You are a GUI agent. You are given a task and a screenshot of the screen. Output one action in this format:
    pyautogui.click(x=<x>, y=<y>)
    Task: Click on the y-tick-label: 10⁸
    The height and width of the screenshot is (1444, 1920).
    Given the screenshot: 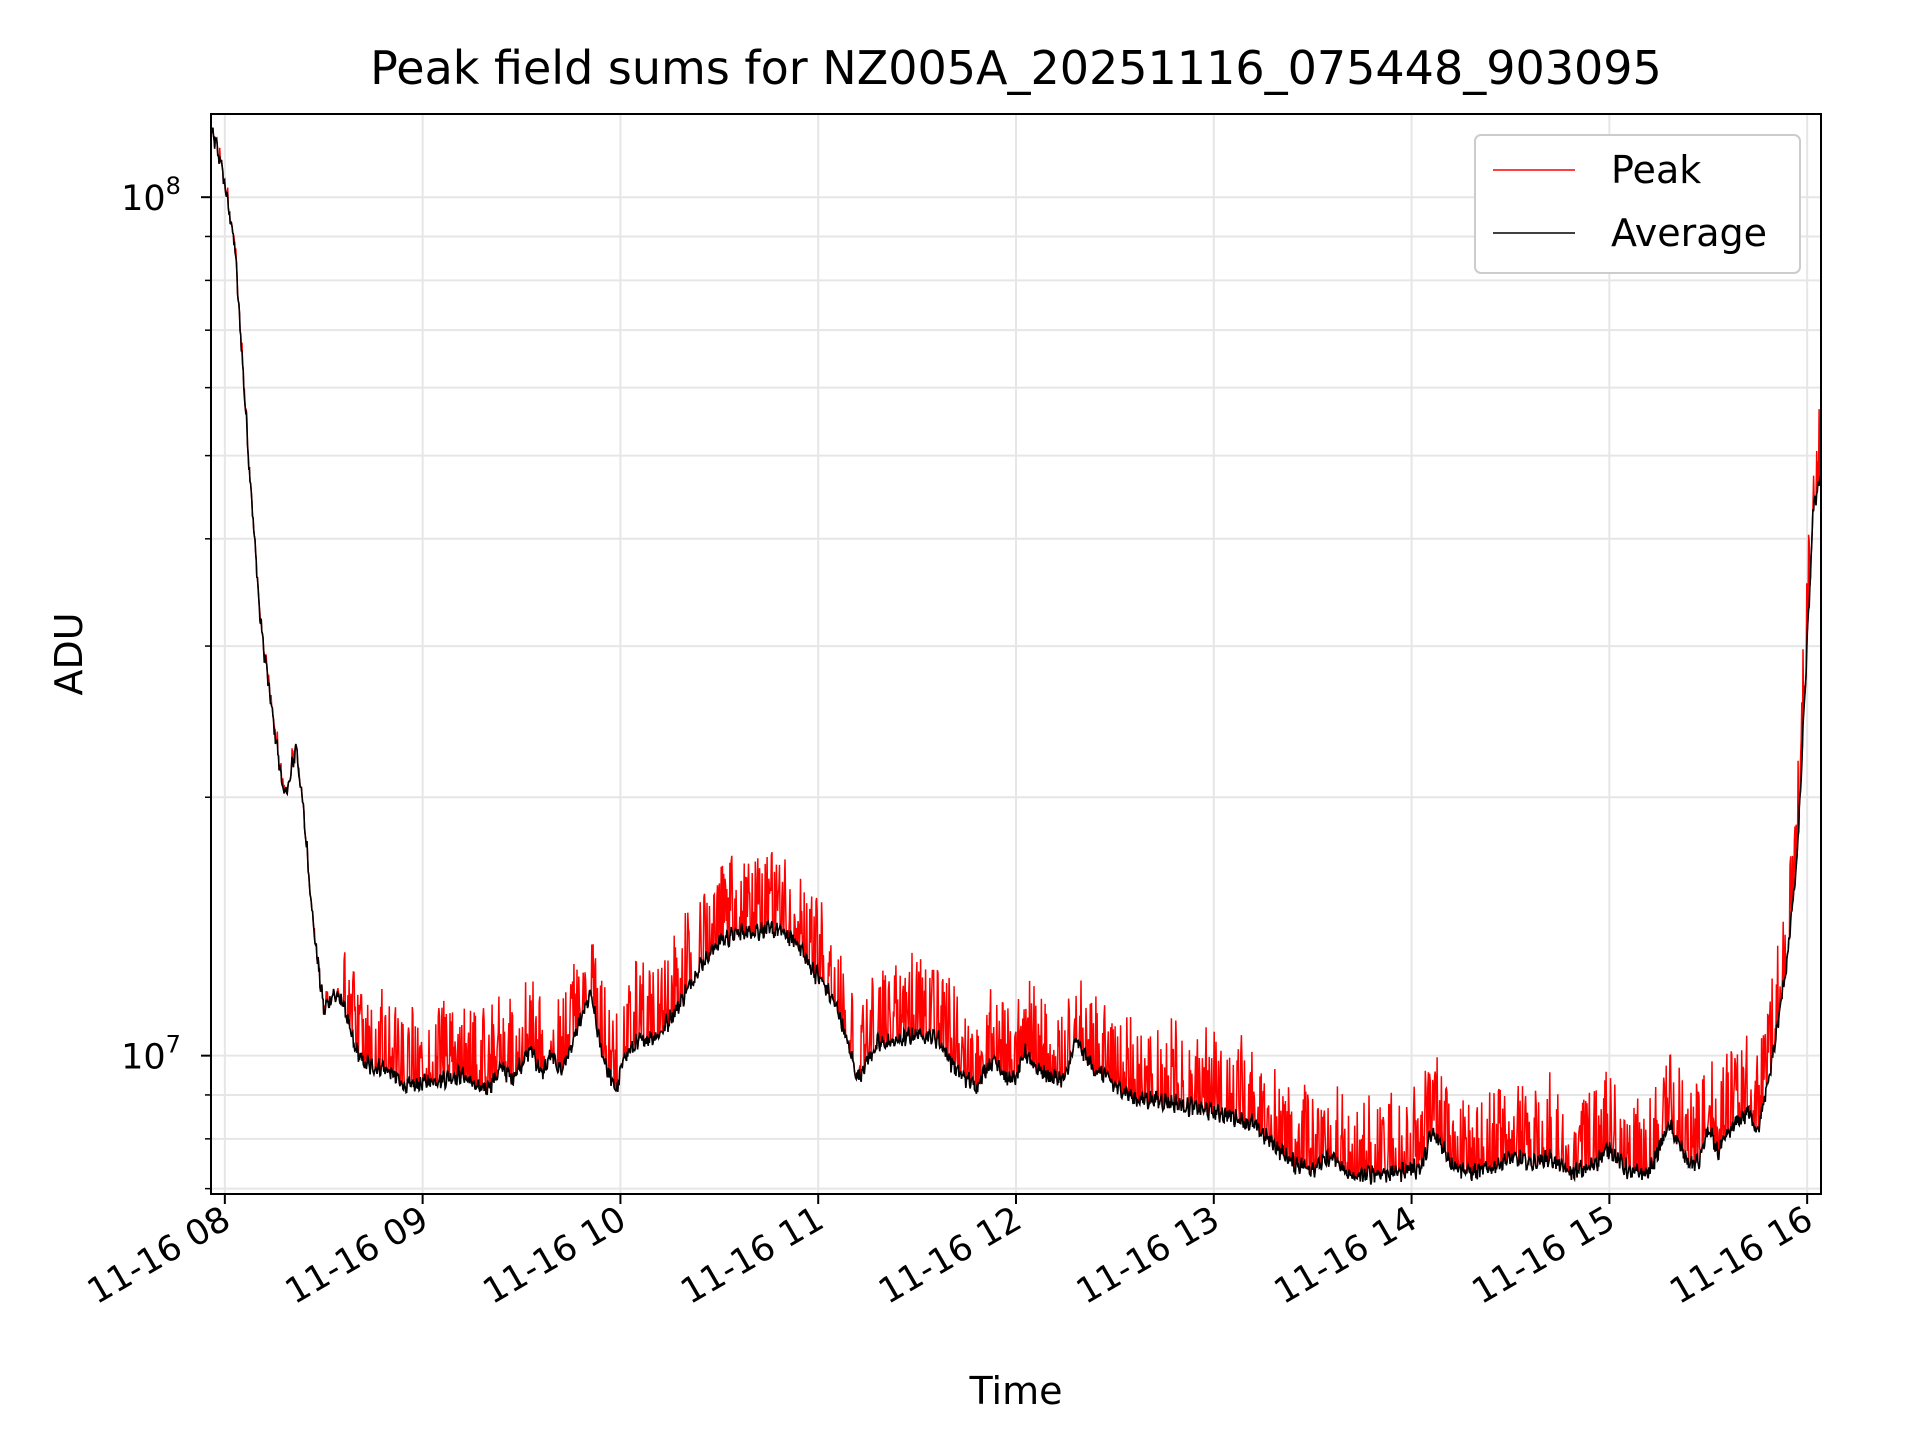 What is the action you would take?
    pyautogui.click(x=151, y=195)
    